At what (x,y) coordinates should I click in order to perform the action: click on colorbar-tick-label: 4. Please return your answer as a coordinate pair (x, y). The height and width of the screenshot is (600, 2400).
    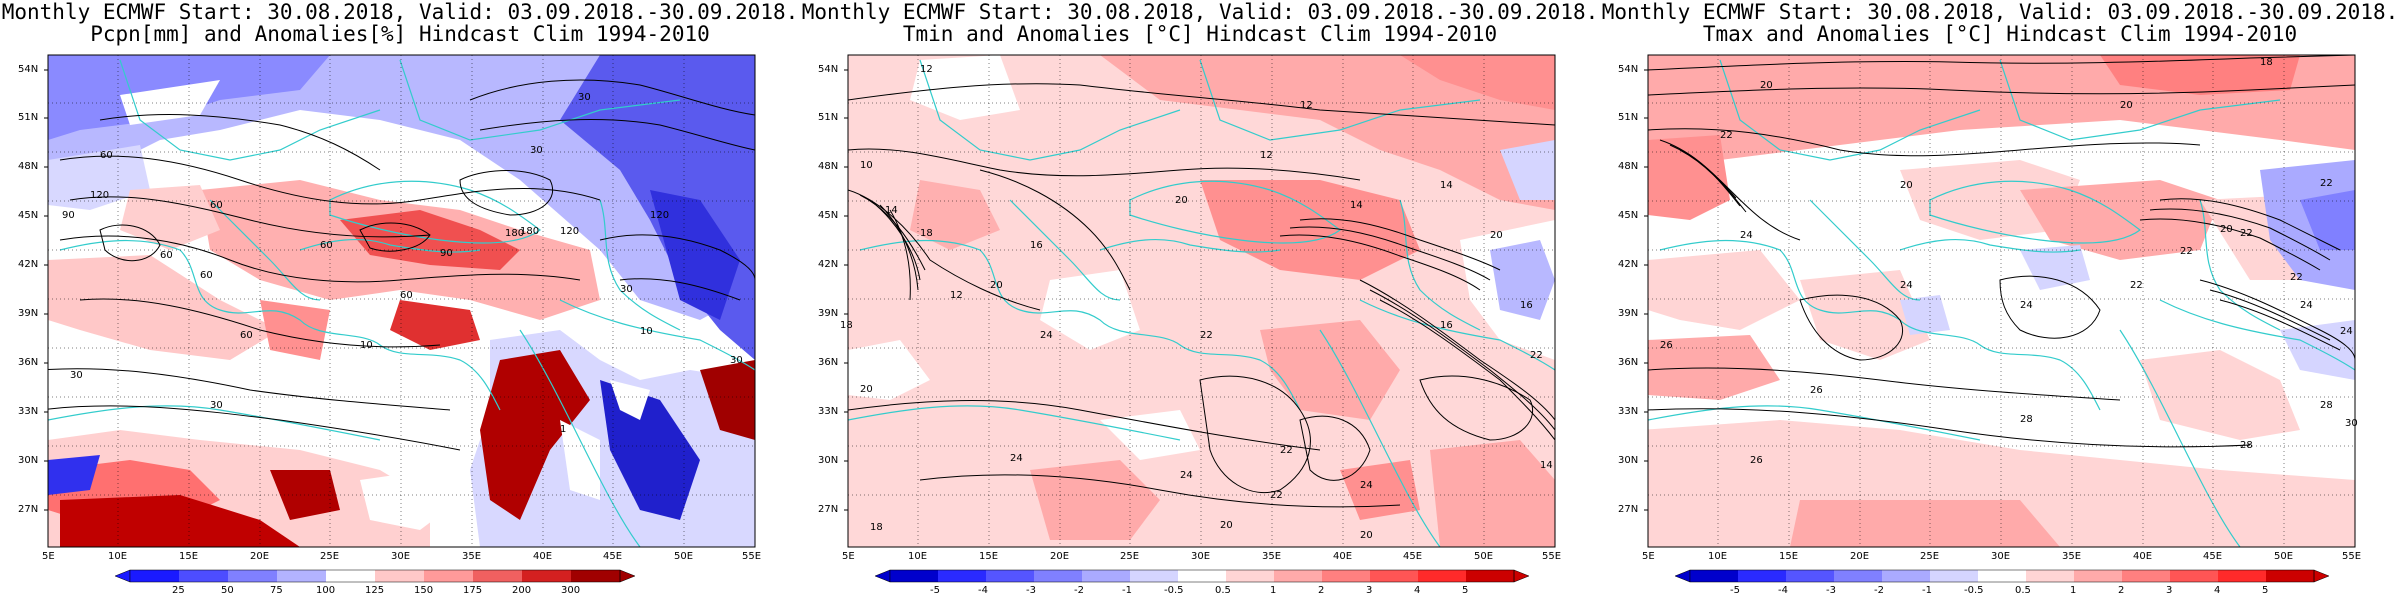
    Looking at the image, I should click on (2217, 590).